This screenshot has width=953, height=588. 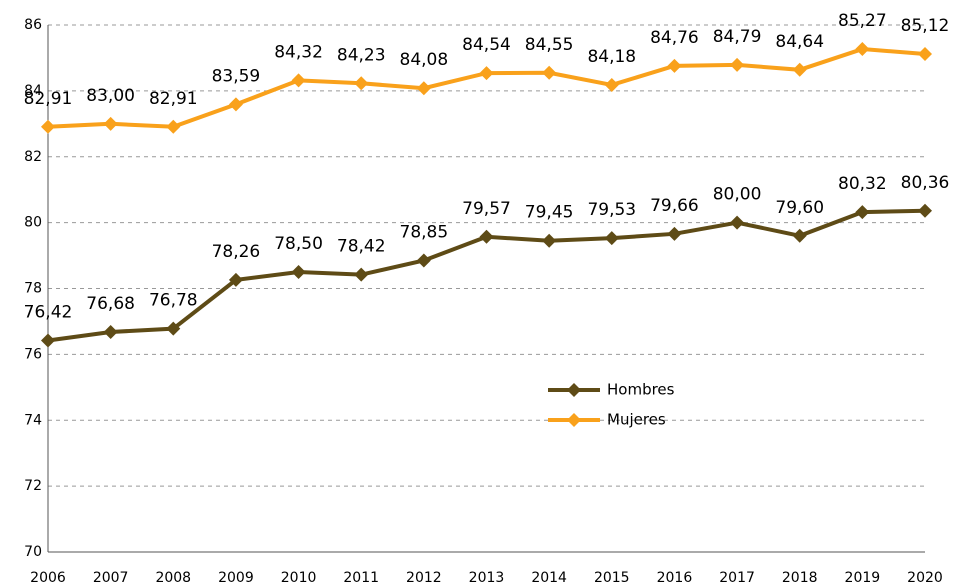 I want to click on x-tick-label: 2008, so click(x=173, y=578).